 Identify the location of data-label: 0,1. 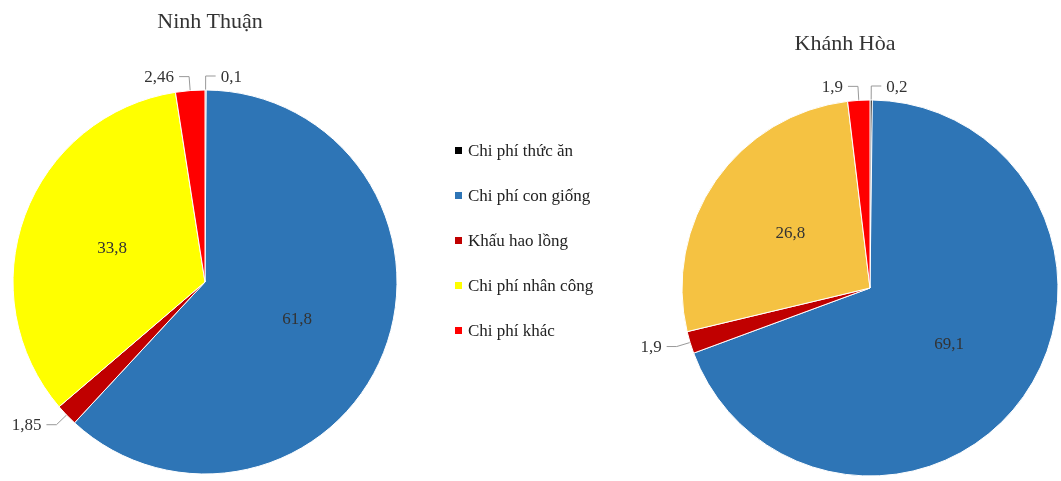
(231, 76).